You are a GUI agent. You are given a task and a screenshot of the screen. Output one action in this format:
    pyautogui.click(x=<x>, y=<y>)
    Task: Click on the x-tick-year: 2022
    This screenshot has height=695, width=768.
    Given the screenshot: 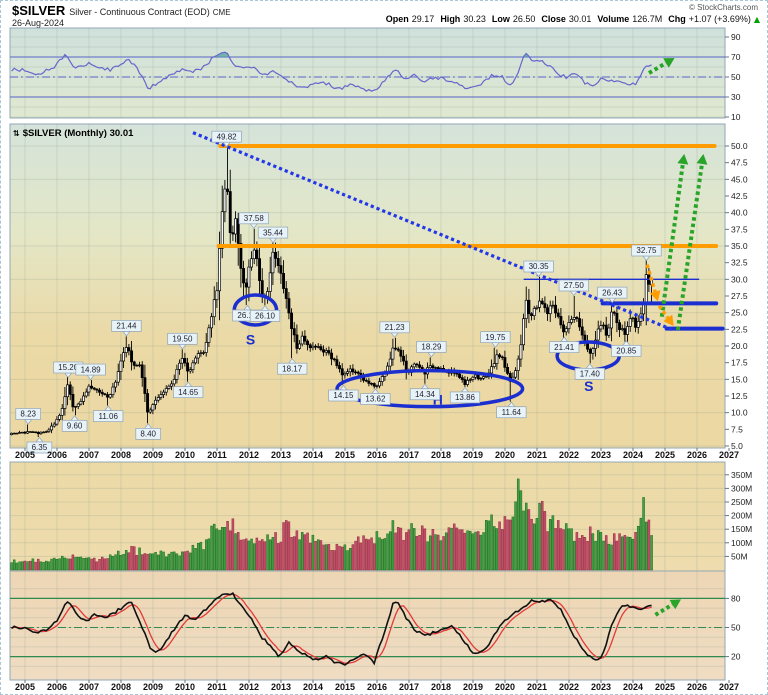 What is the action you would take?
    pyautogui.click(x=569, y=687)
    